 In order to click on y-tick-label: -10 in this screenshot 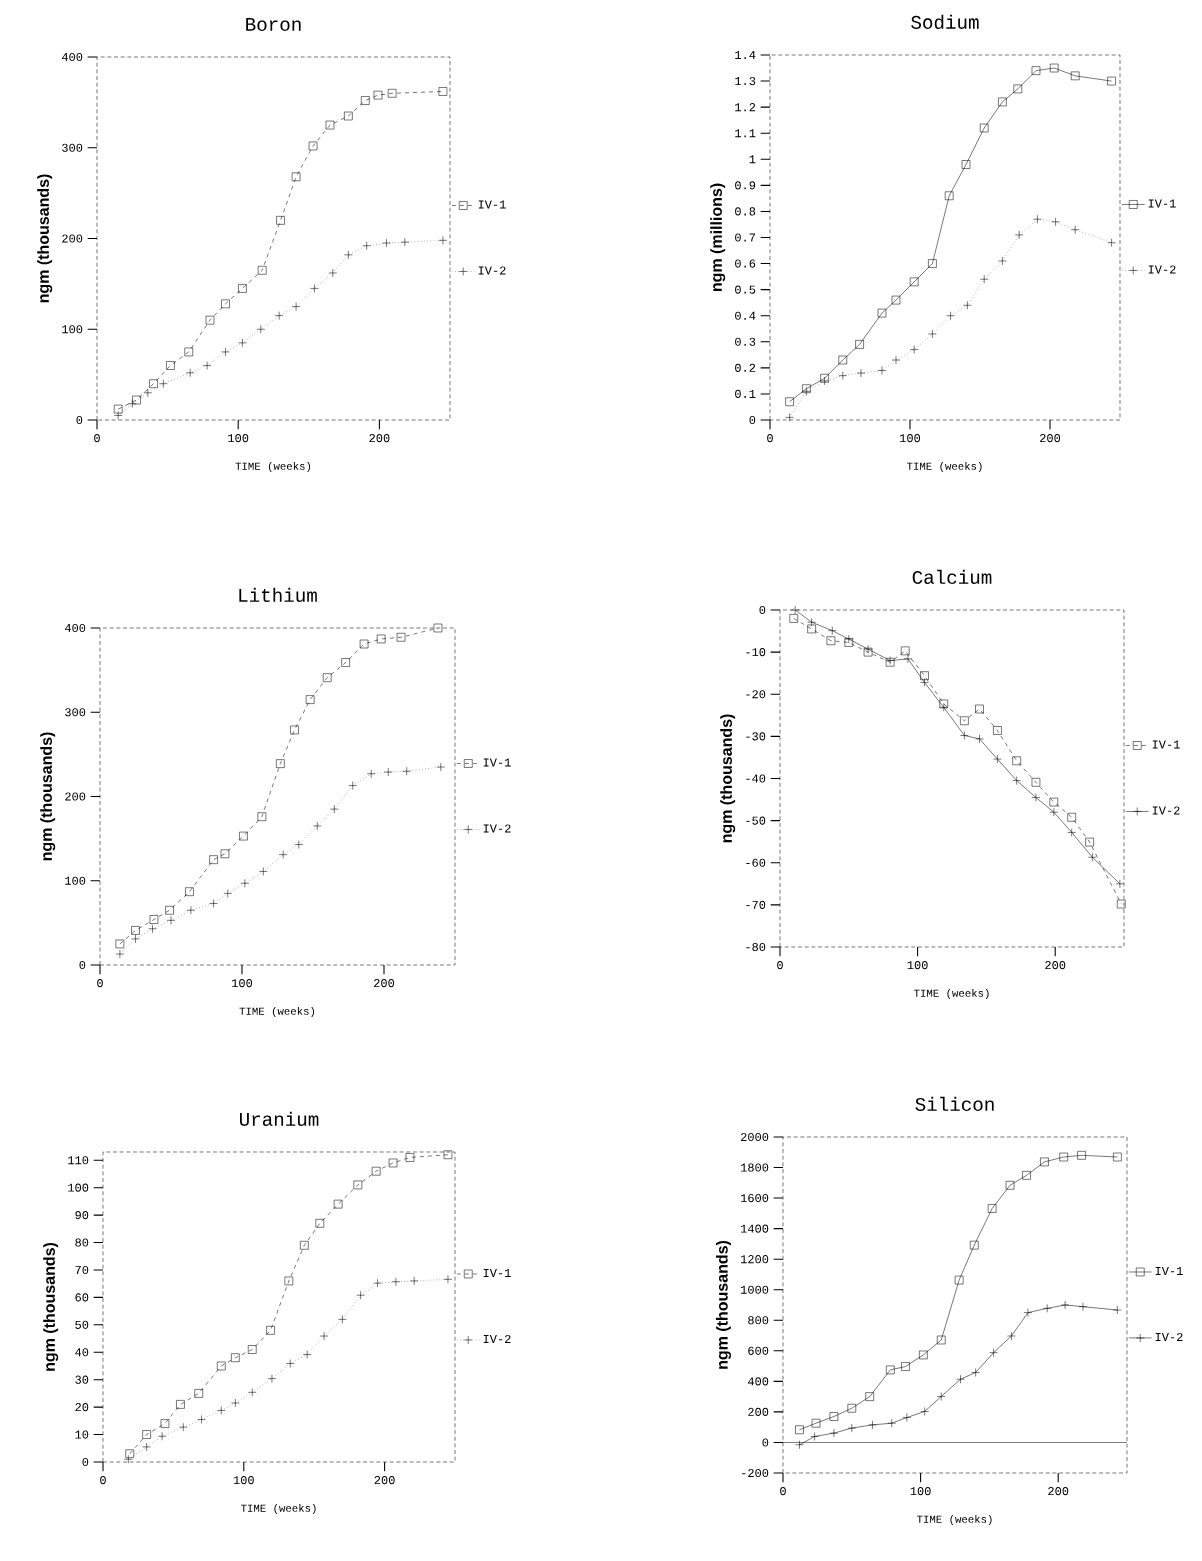, I will do `click(756, 652)`.